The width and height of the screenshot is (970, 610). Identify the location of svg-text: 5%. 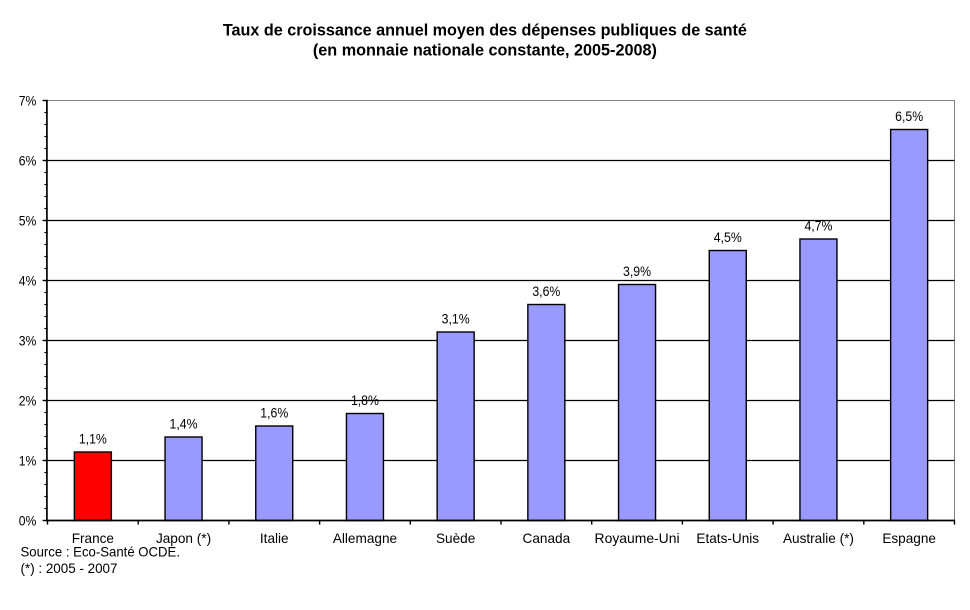
(28, 220).